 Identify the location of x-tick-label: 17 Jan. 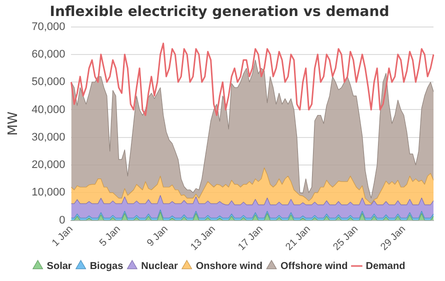
(251, 238).